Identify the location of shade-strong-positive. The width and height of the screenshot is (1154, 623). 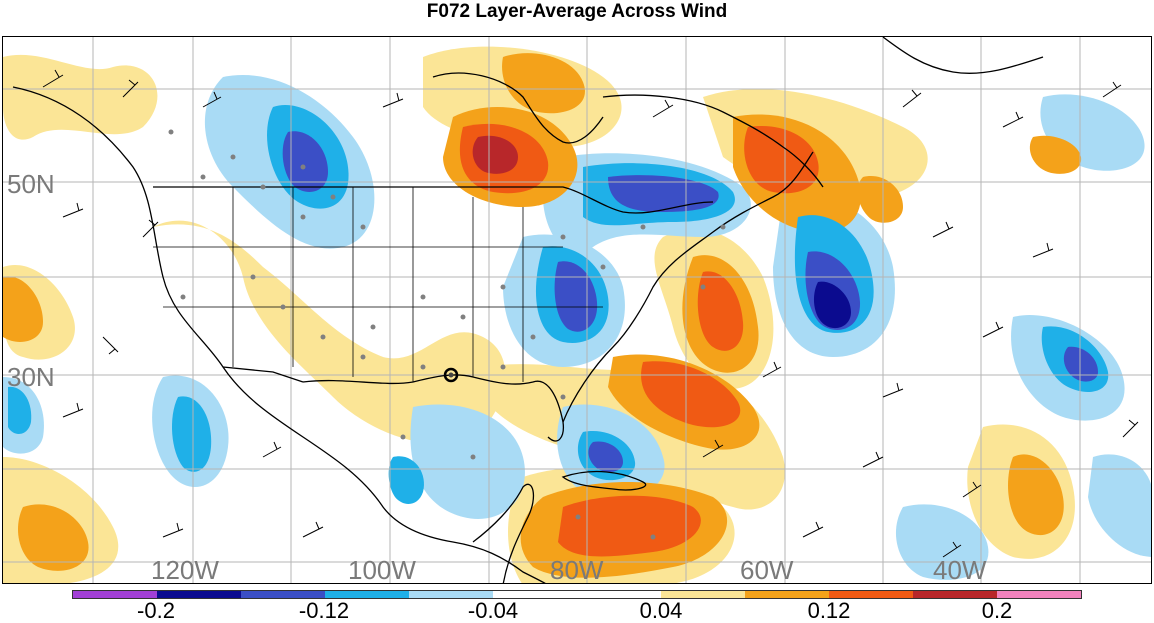
(495, 154).